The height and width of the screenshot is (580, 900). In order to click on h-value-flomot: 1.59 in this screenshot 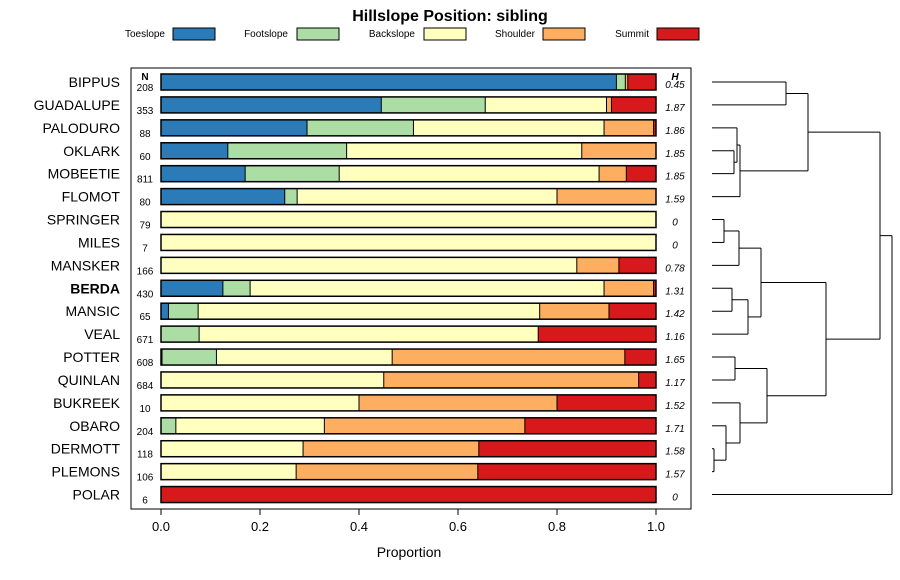, I will do `click(675, 200)`.